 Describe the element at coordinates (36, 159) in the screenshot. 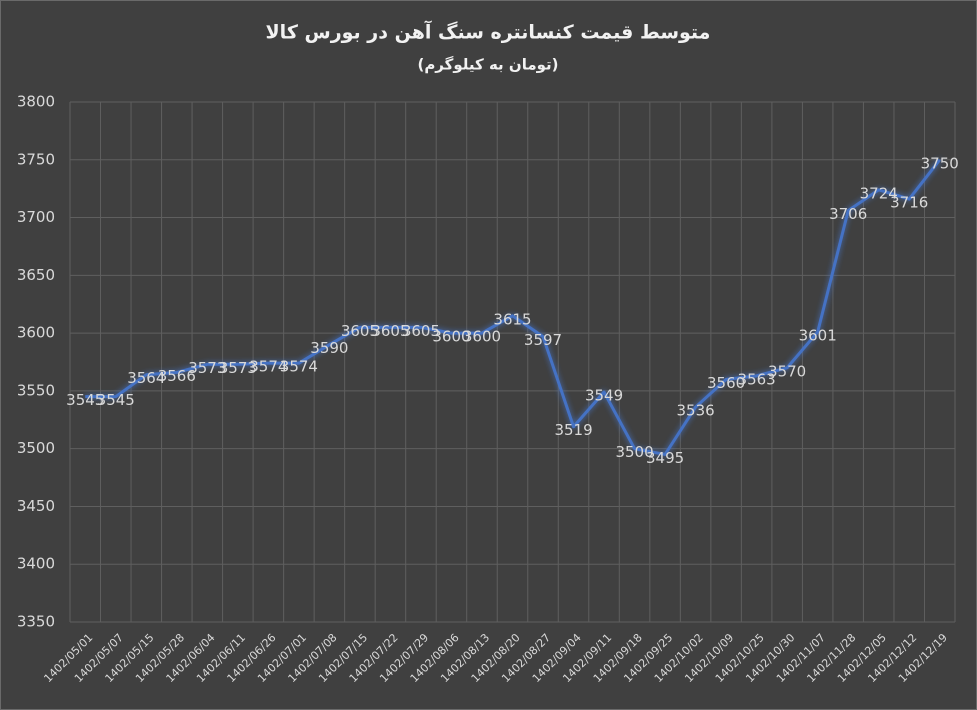

I see `y-tick-label: 3750` at that location.